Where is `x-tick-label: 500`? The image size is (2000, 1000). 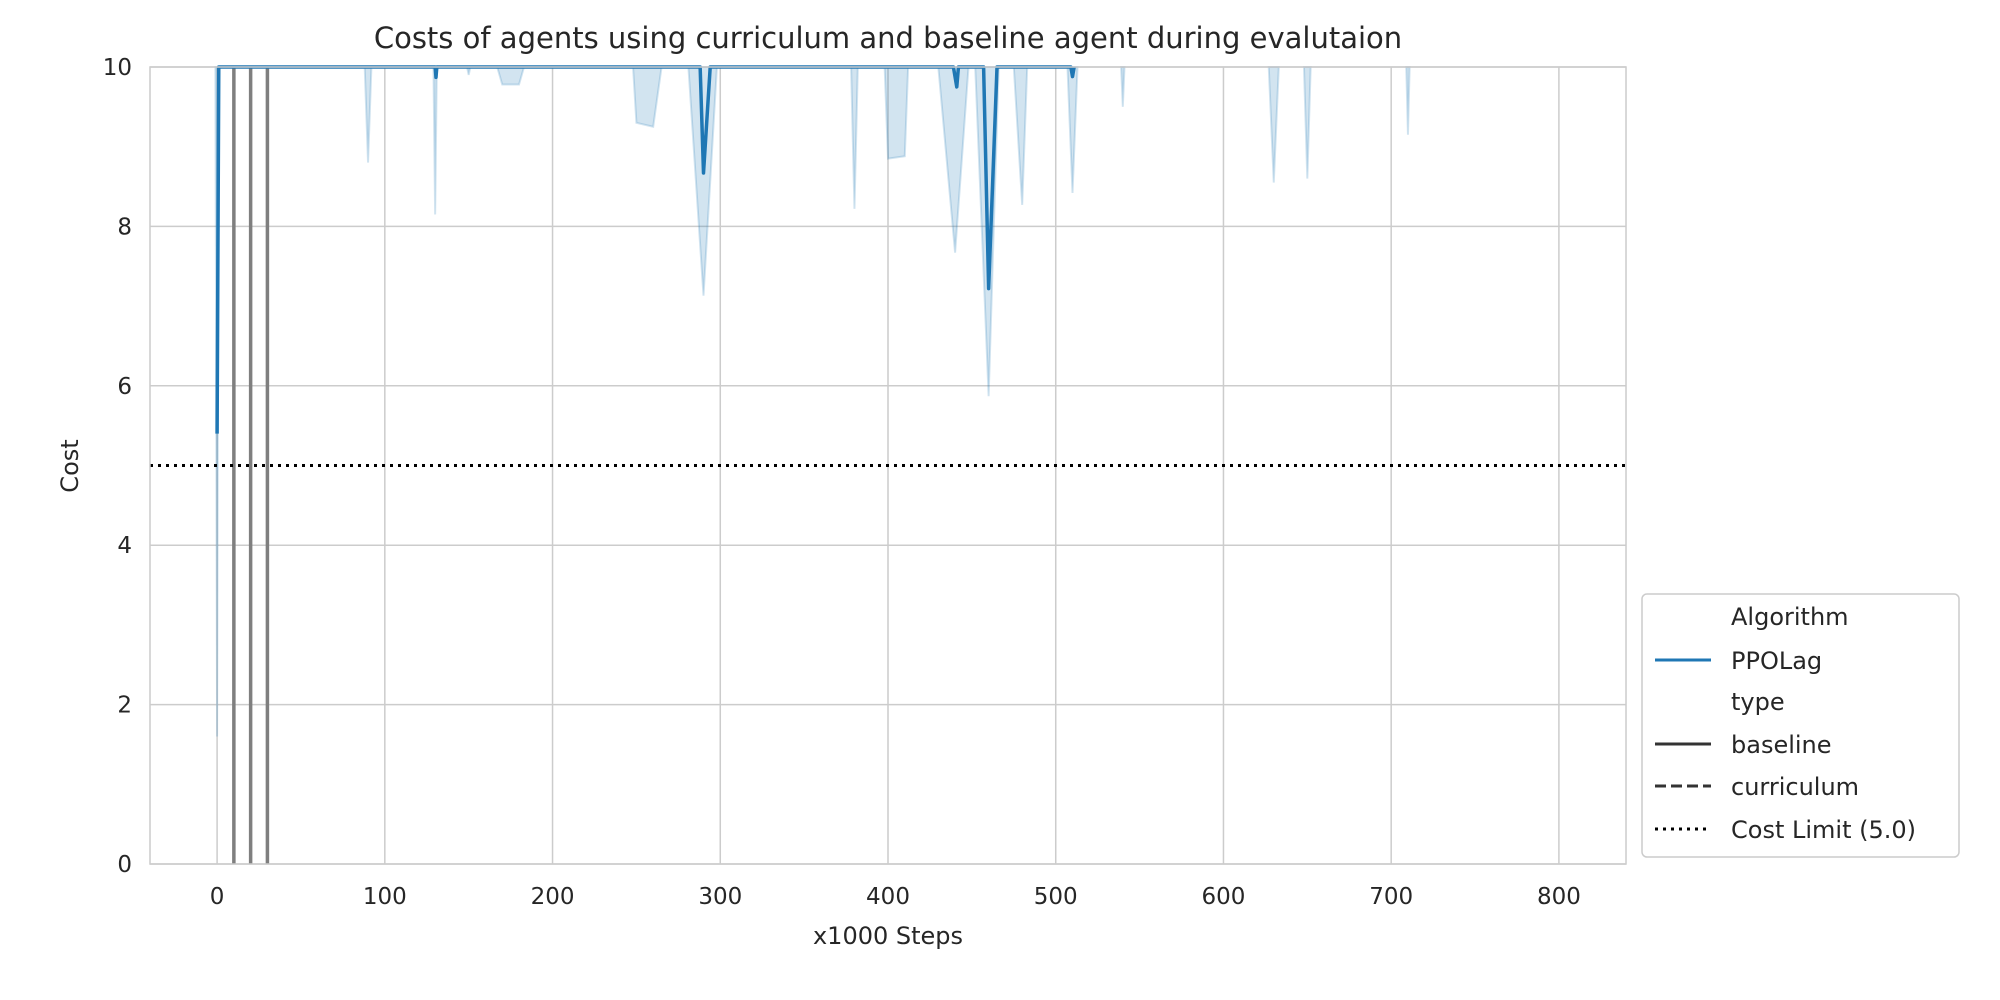
x-tick-label: 500 is located at coordinates (1056, 897).